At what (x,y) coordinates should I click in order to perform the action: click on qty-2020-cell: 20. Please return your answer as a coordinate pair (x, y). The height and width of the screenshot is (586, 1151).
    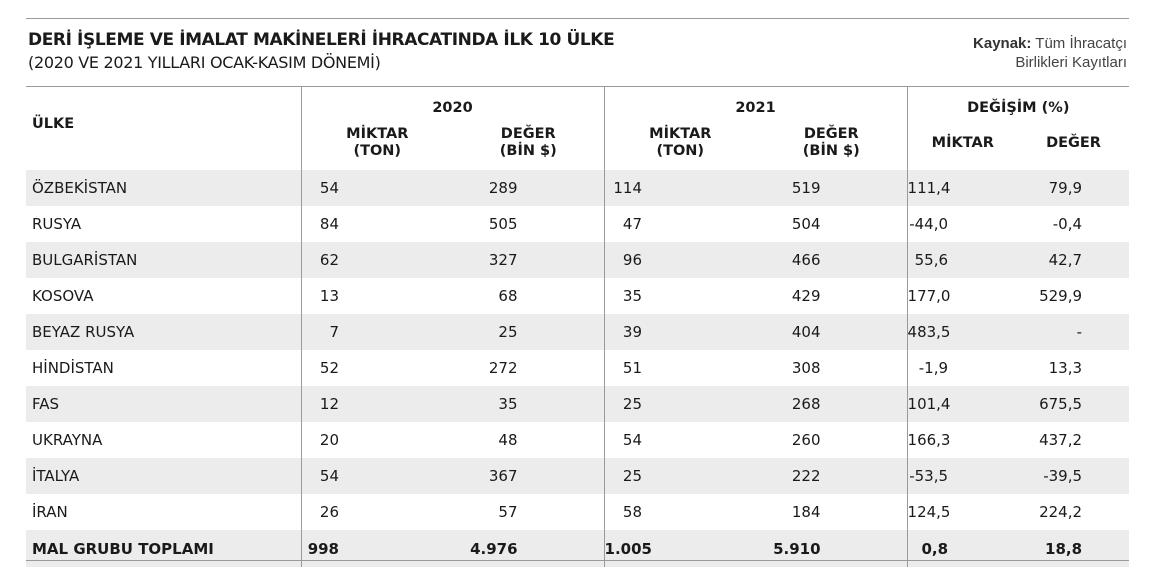
    Looking at the image, I should click on (376, 440).